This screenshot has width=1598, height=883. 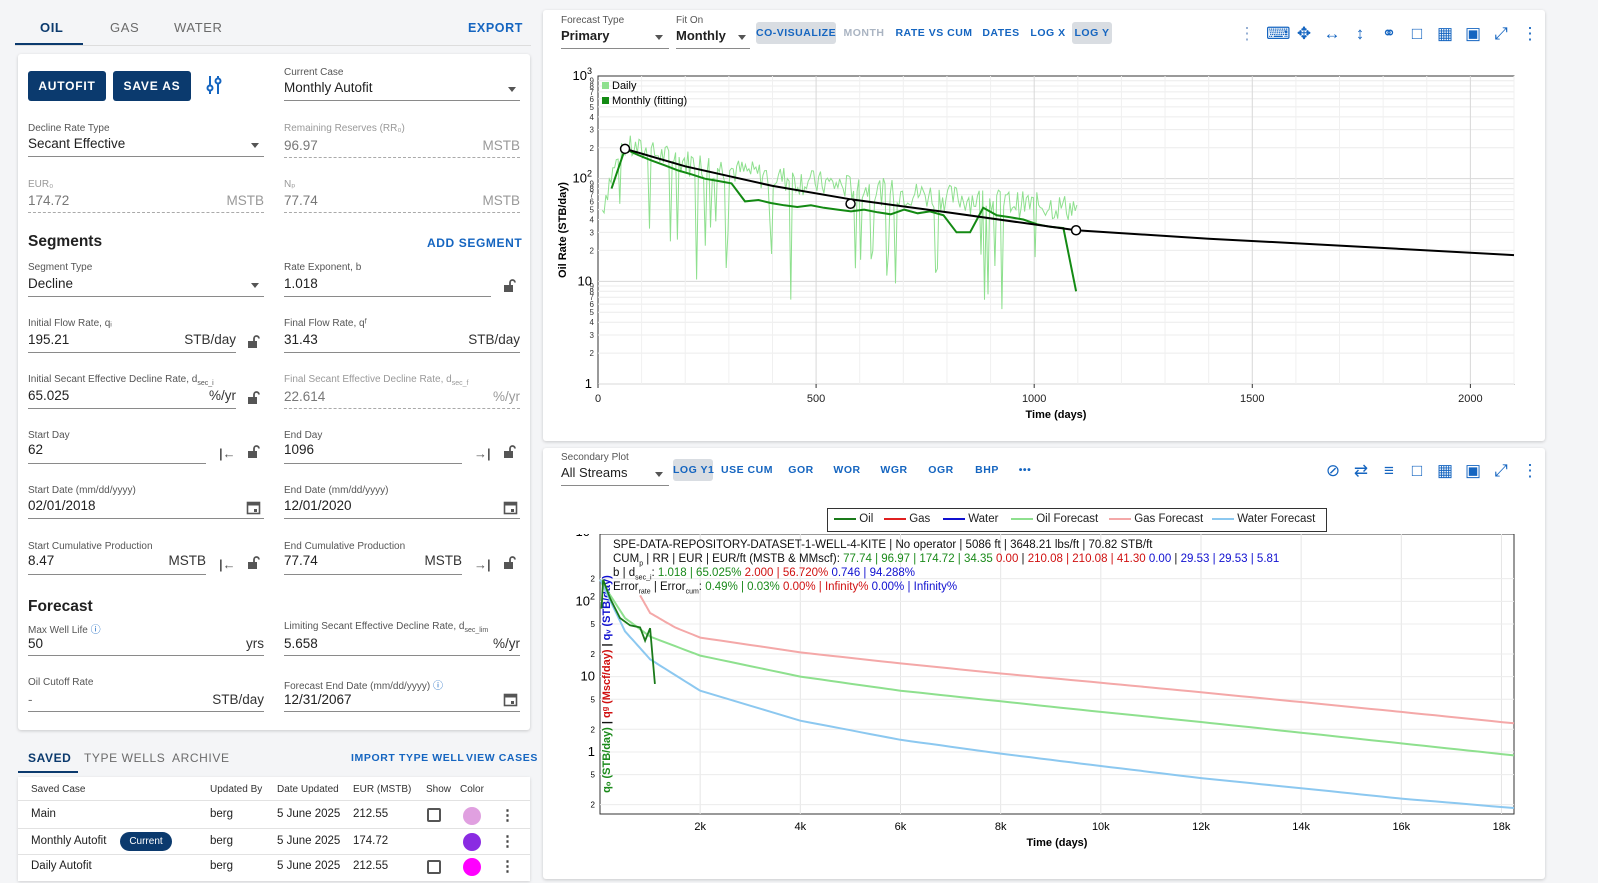 What do you see at coordinates (801, 470) in the screenshot?
I see `gor-button: GOR` at bounding box center [801, 470].